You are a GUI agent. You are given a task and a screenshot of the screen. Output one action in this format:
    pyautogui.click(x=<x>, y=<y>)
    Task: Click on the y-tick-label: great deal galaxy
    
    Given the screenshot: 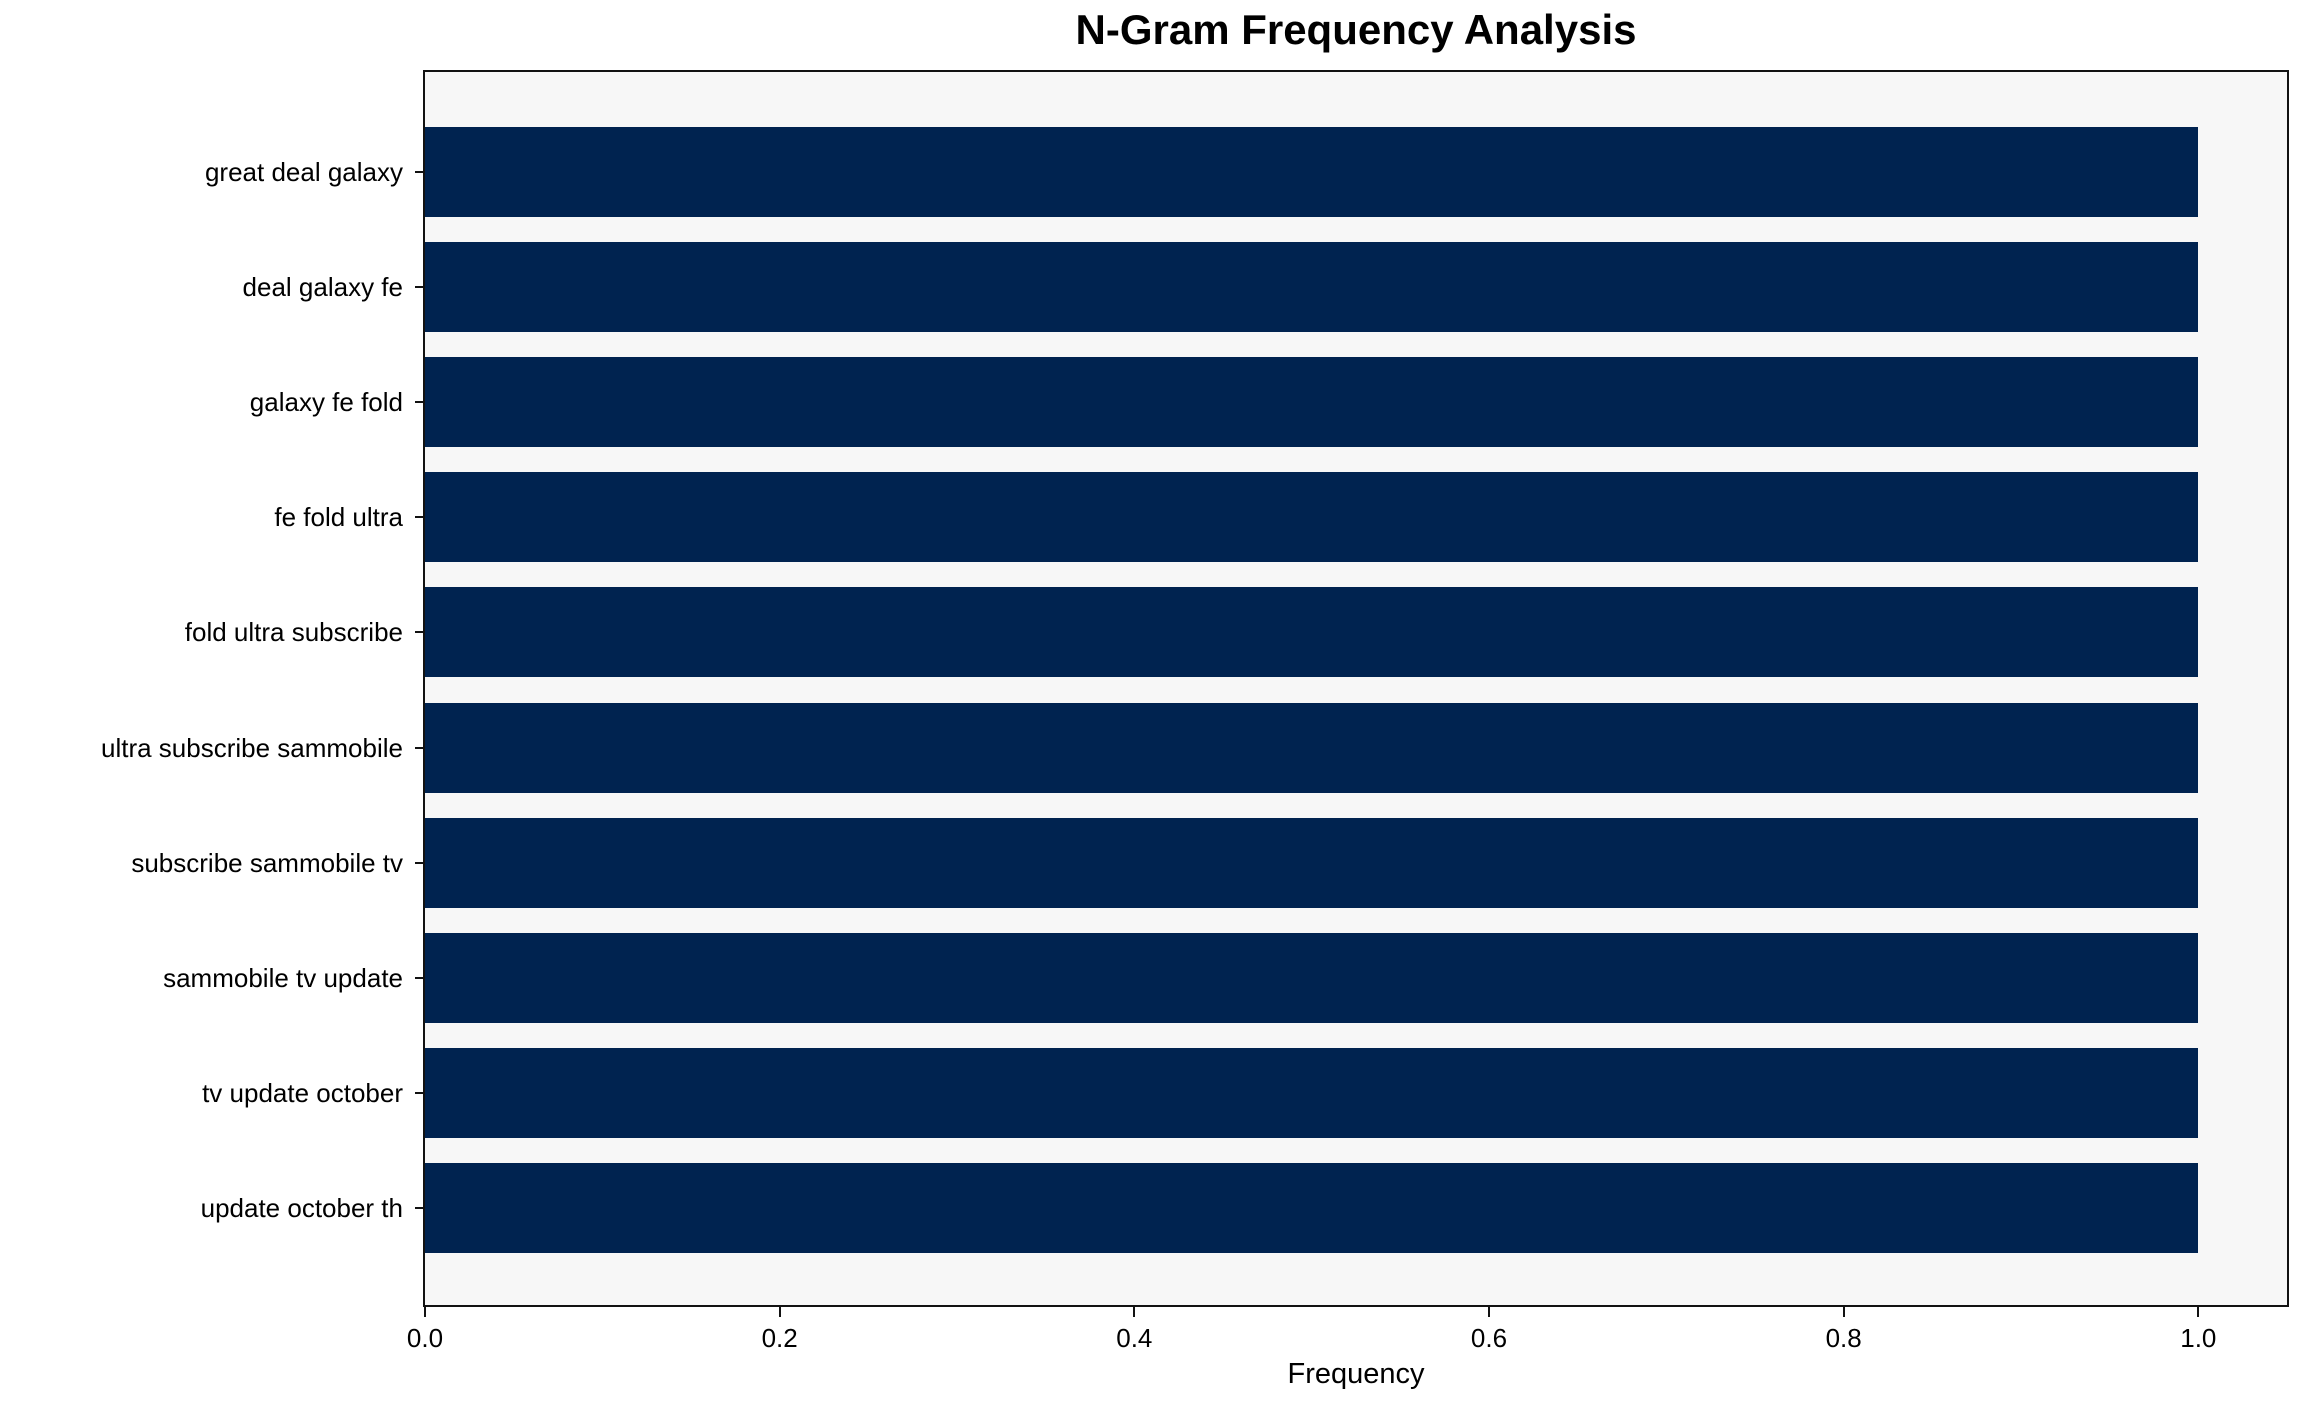 What is the action you would take?
    pyautogui.click(x=303, y=172)
    